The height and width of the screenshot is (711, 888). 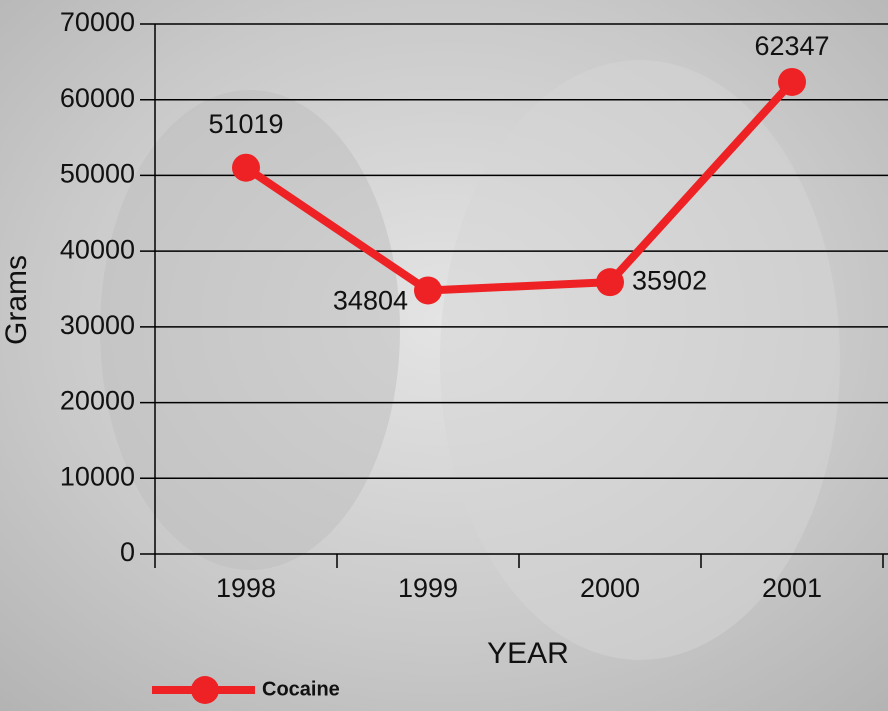 I want to click on y-tick-label: 50000, so click(x=97, y=174).